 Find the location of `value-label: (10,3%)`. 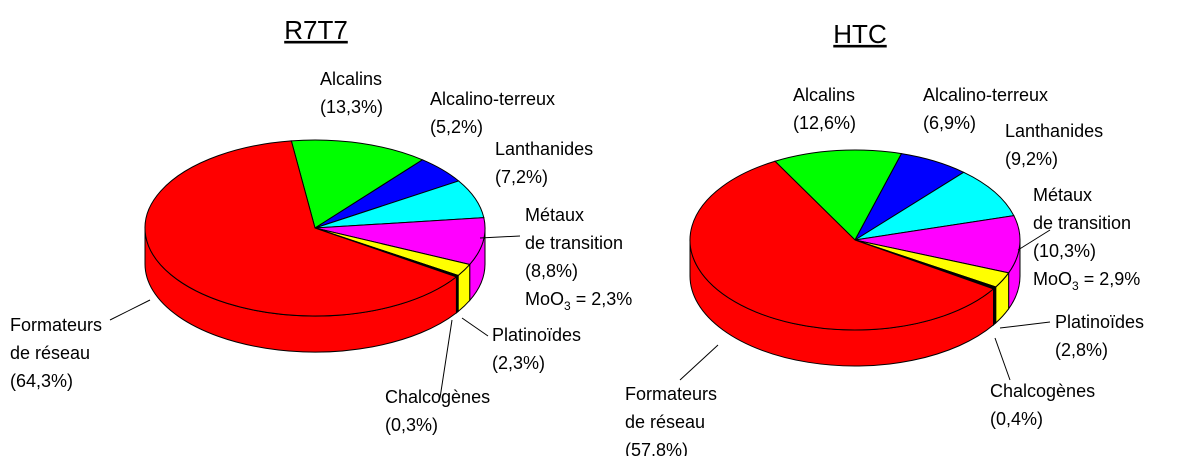

value-label: (10,3%) is located at coordinates (1064, 251).